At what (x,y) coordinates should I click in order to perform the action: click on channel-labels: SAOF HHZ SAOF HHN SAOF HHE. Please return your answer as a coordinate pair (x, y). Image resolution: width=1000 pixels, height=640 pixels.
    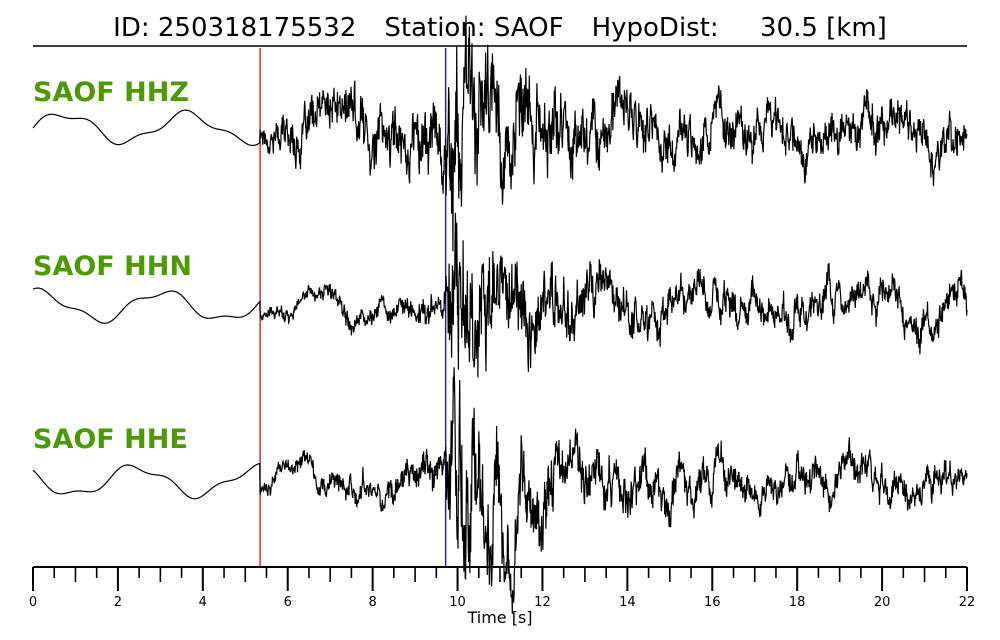
    Looking at the image, I should click on (112, 266).